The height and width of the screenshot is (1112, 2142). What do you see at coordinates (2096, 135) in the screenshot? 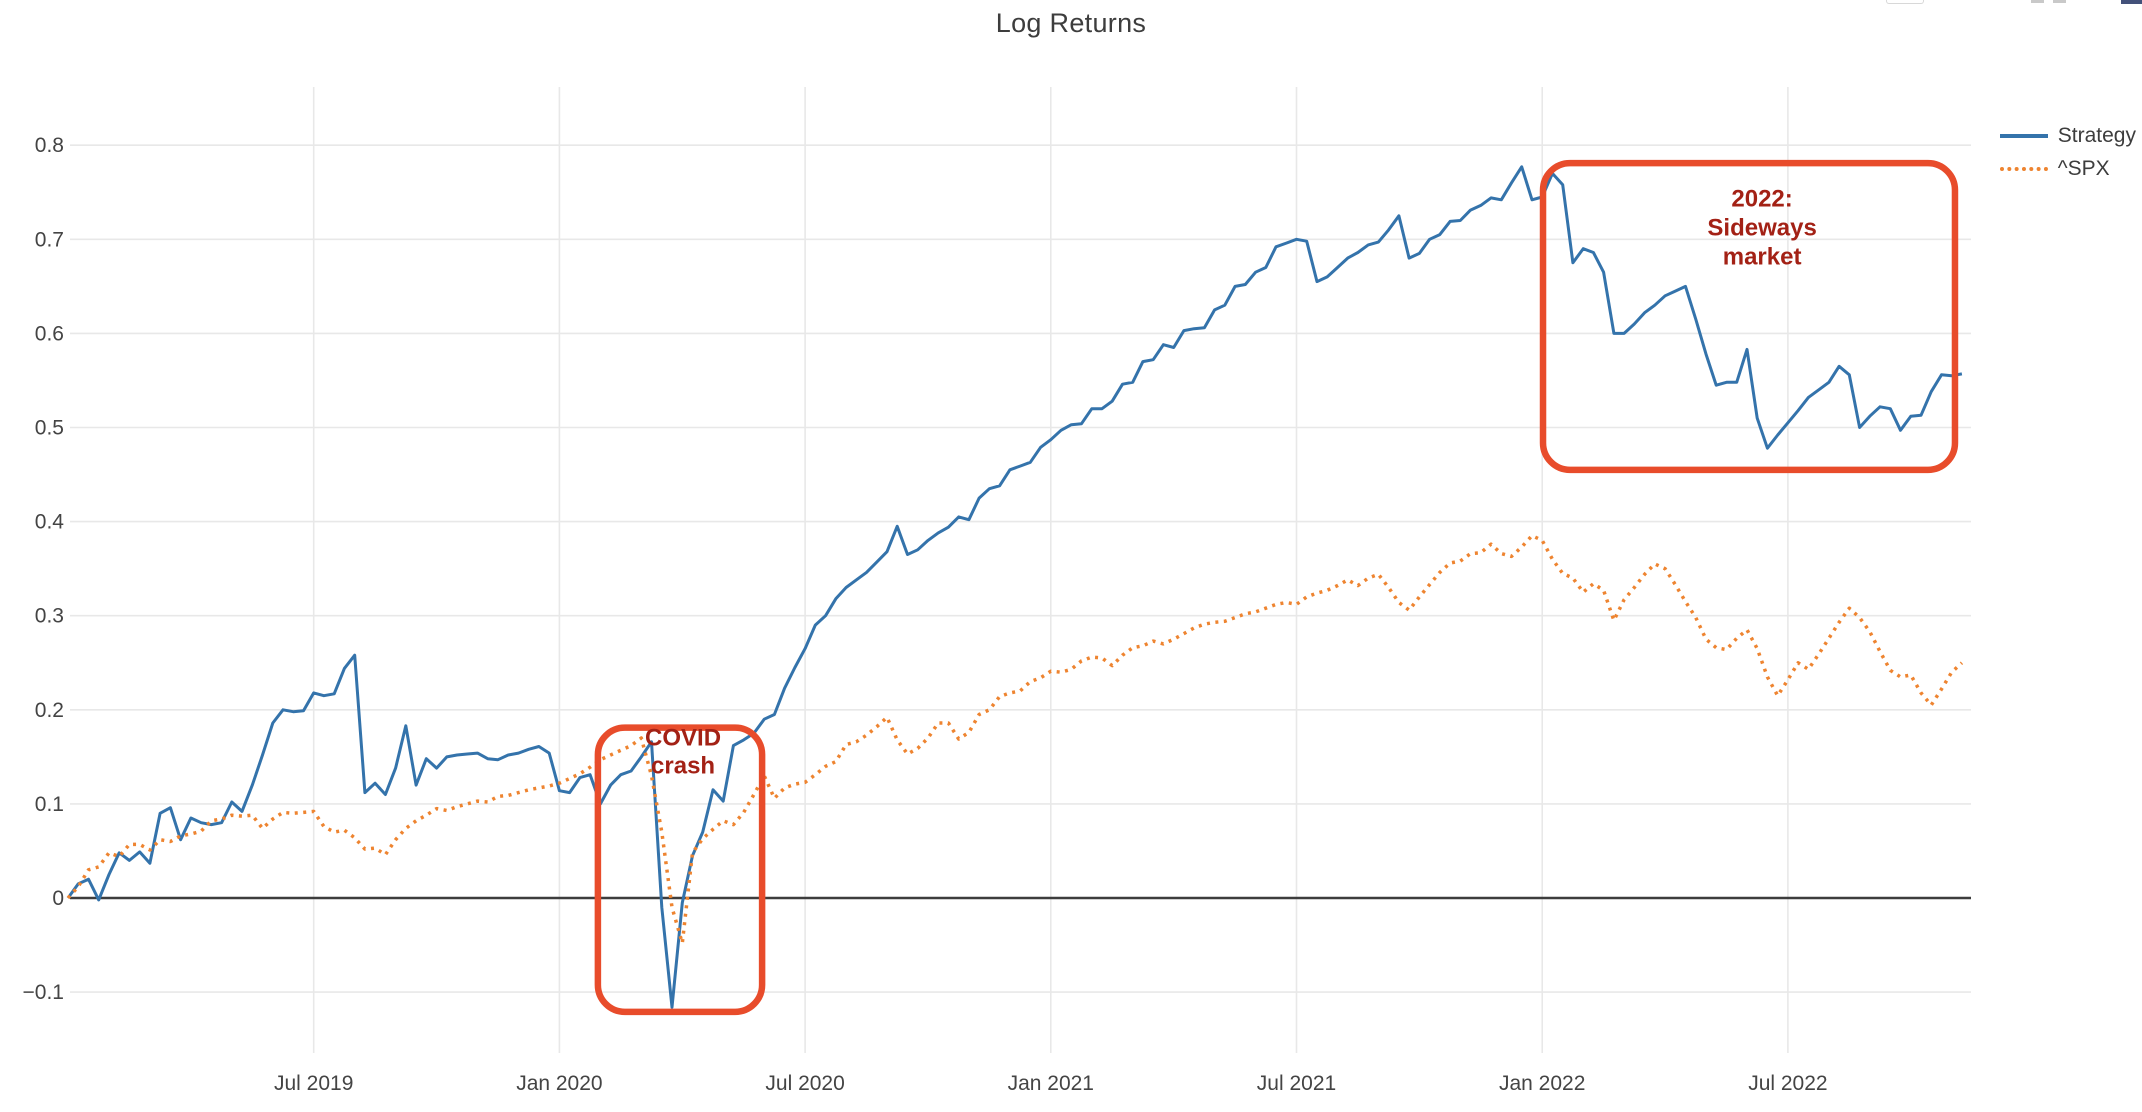
I see `legend-label-strategy: Strategy` at bounding box center [2096, 135].